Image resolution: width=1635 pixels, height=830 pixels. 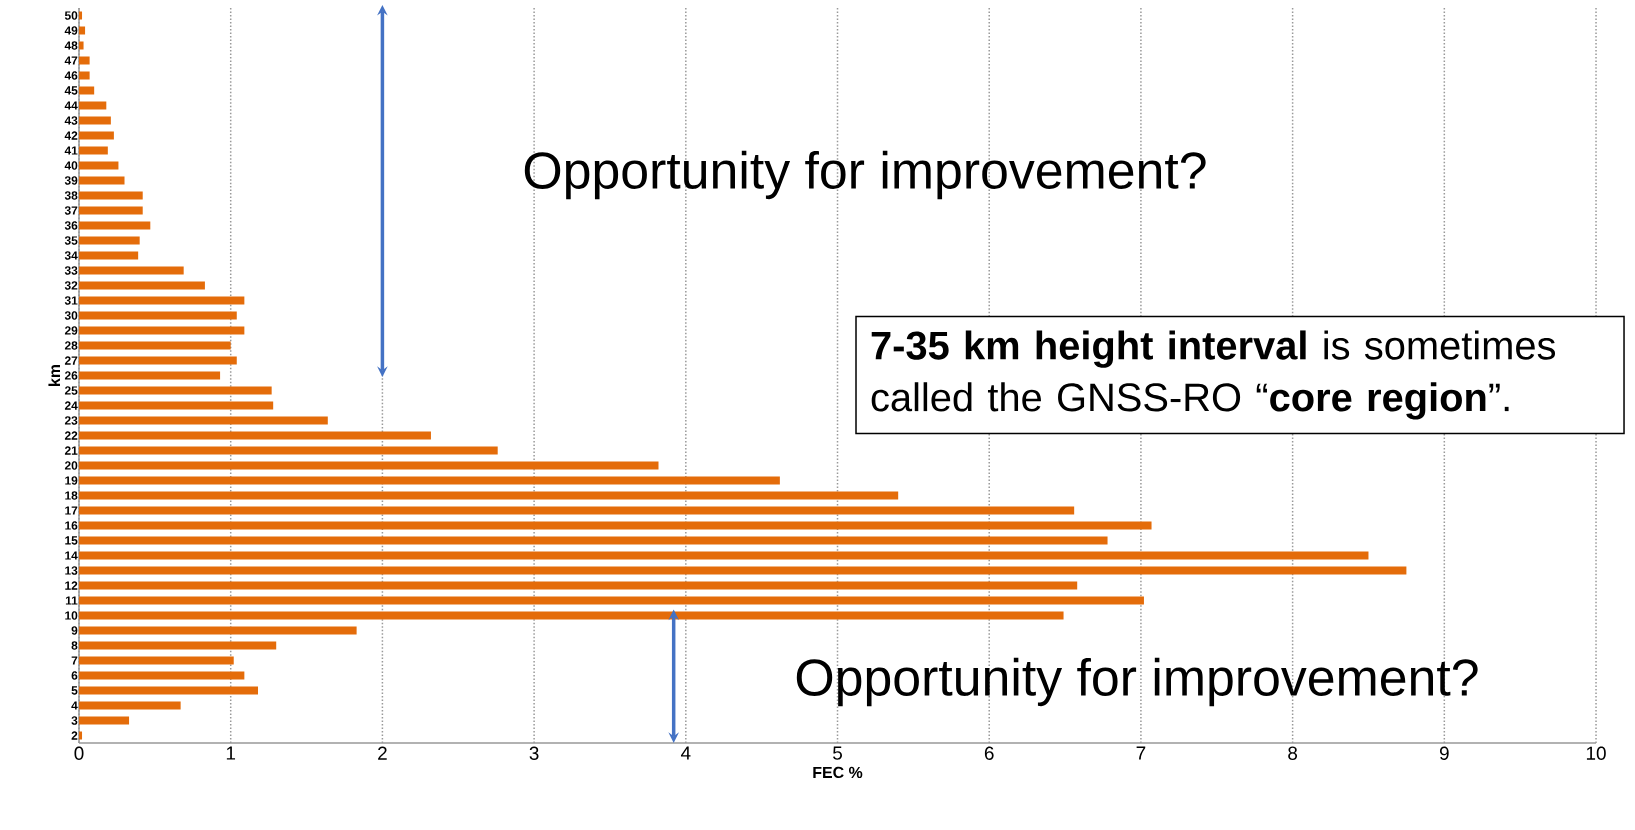 What do you see at coordinates (71, 15) in the screenshot?
I see `y-tick-label: 50` at bounding box center [71, 15].